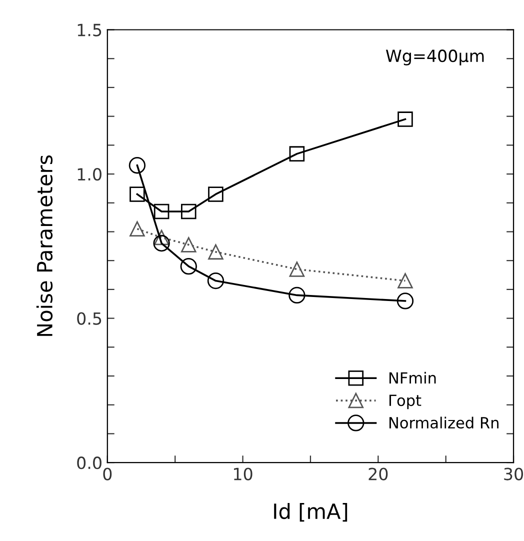  I want to click on y-tick-label: 1.0, so click(90, 174).